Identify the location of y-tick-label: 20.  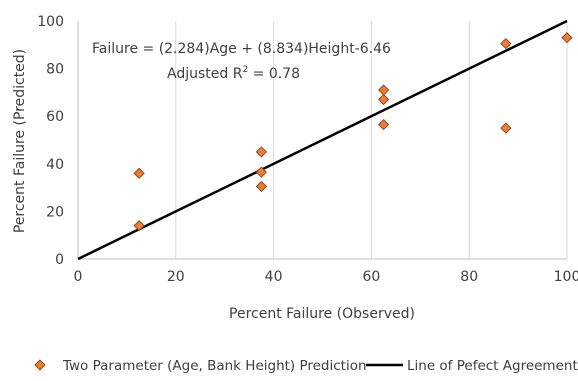
(55, 212).